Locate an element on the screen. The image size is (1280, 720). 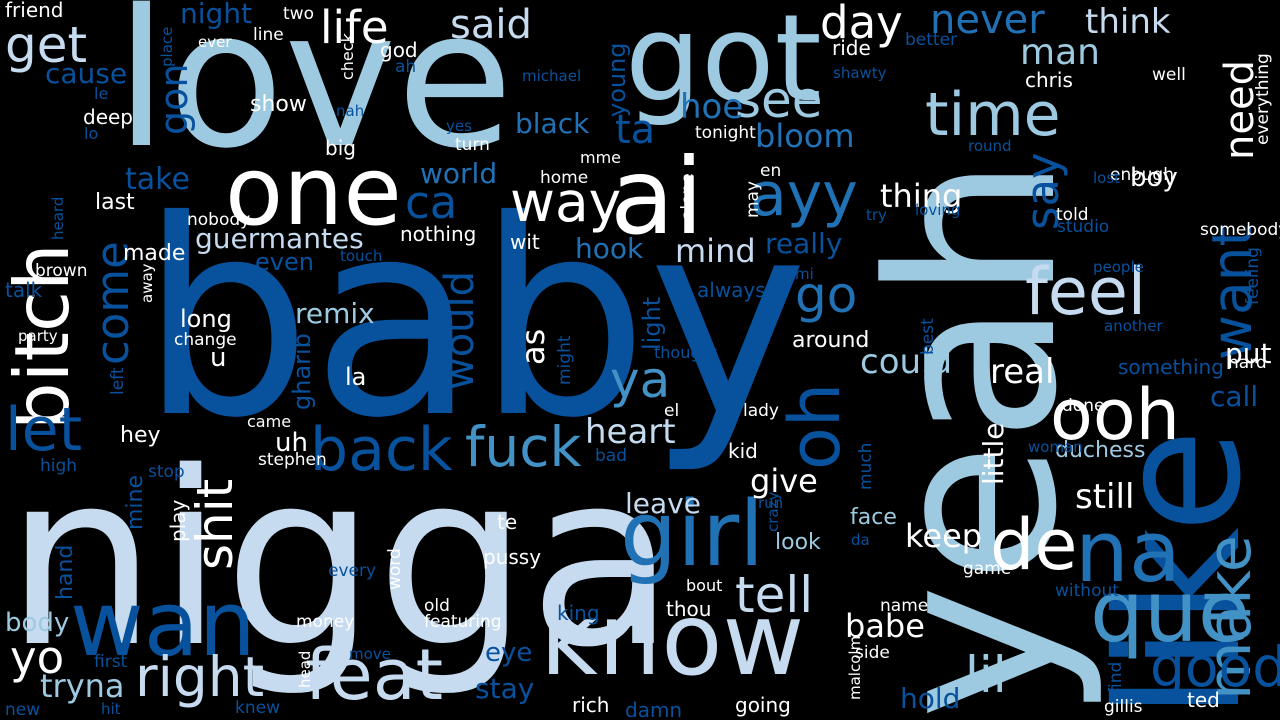
word-body: body is located at coordinates (37, 623).